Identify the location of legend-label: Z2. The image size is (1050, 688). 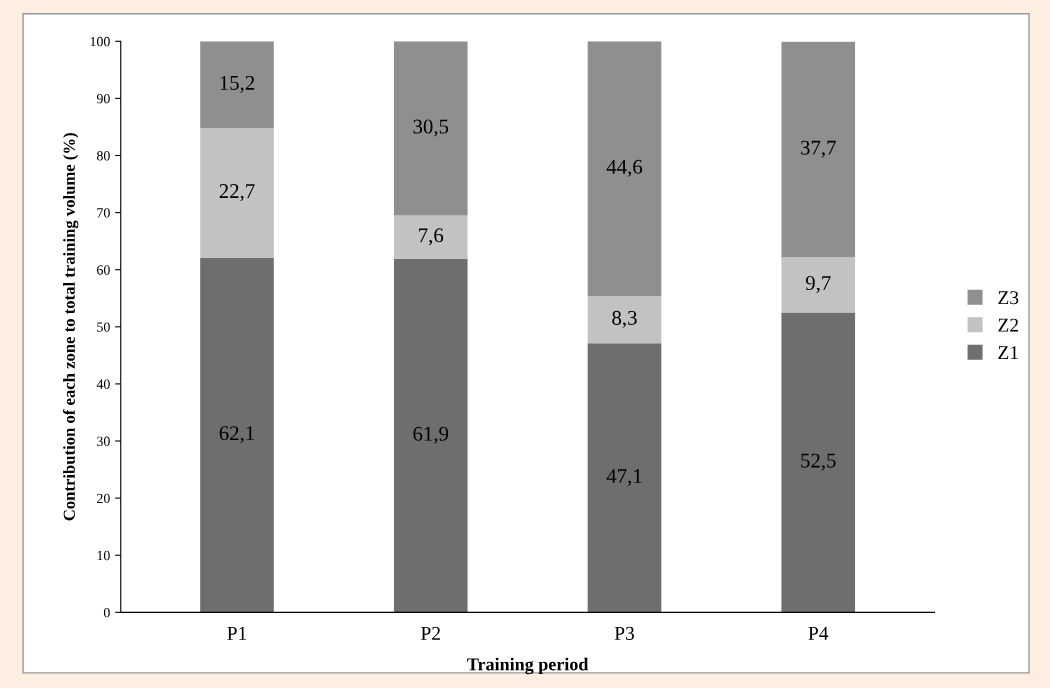
(1008, 325).